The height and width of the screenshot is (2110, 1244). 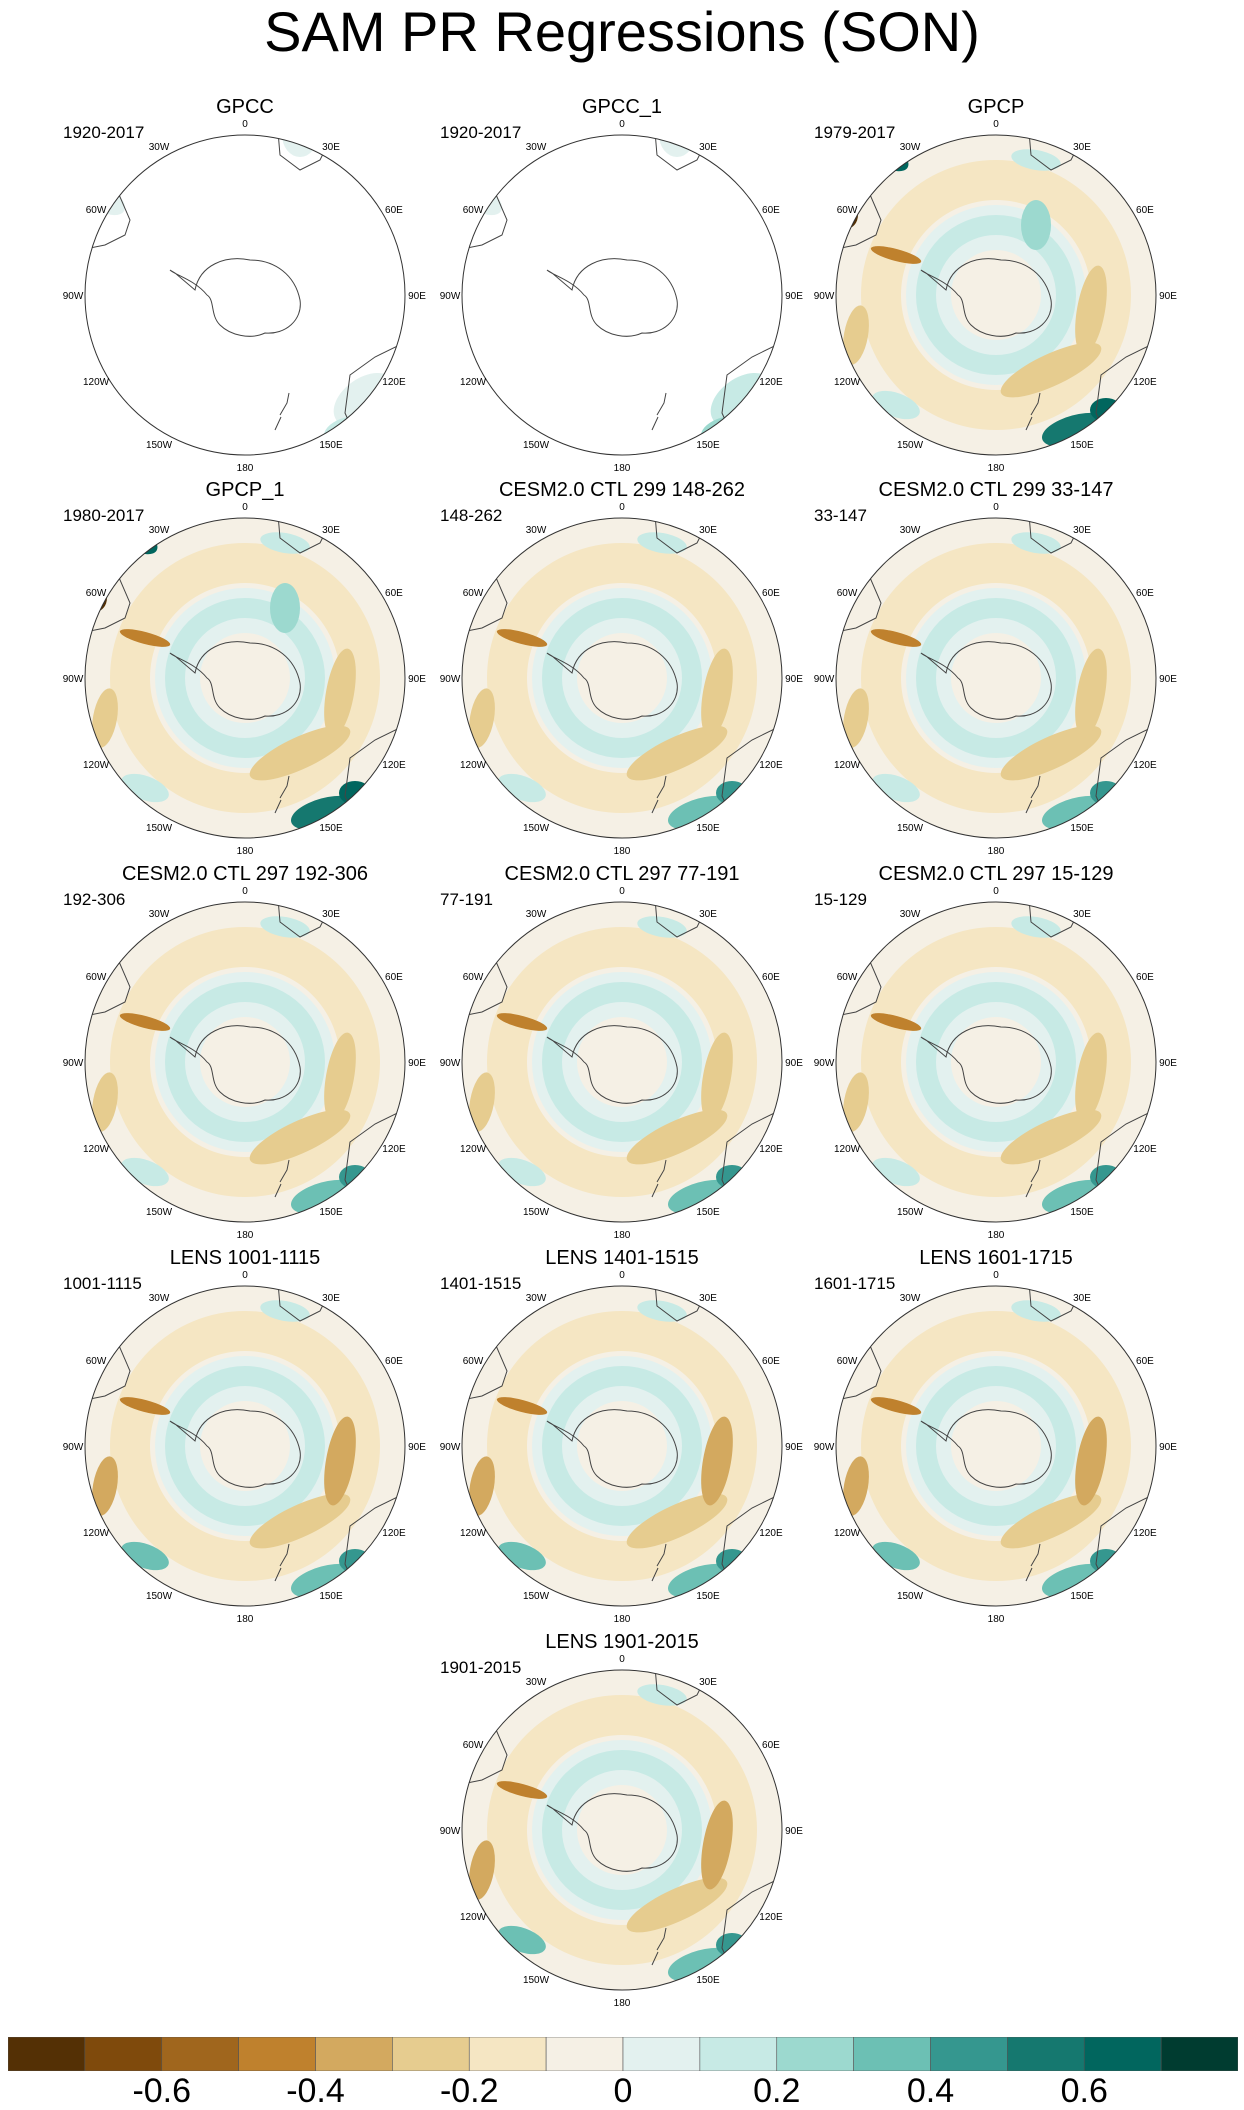 I want to click on panel-period: 1979-2017, so click(x=855, y=132).